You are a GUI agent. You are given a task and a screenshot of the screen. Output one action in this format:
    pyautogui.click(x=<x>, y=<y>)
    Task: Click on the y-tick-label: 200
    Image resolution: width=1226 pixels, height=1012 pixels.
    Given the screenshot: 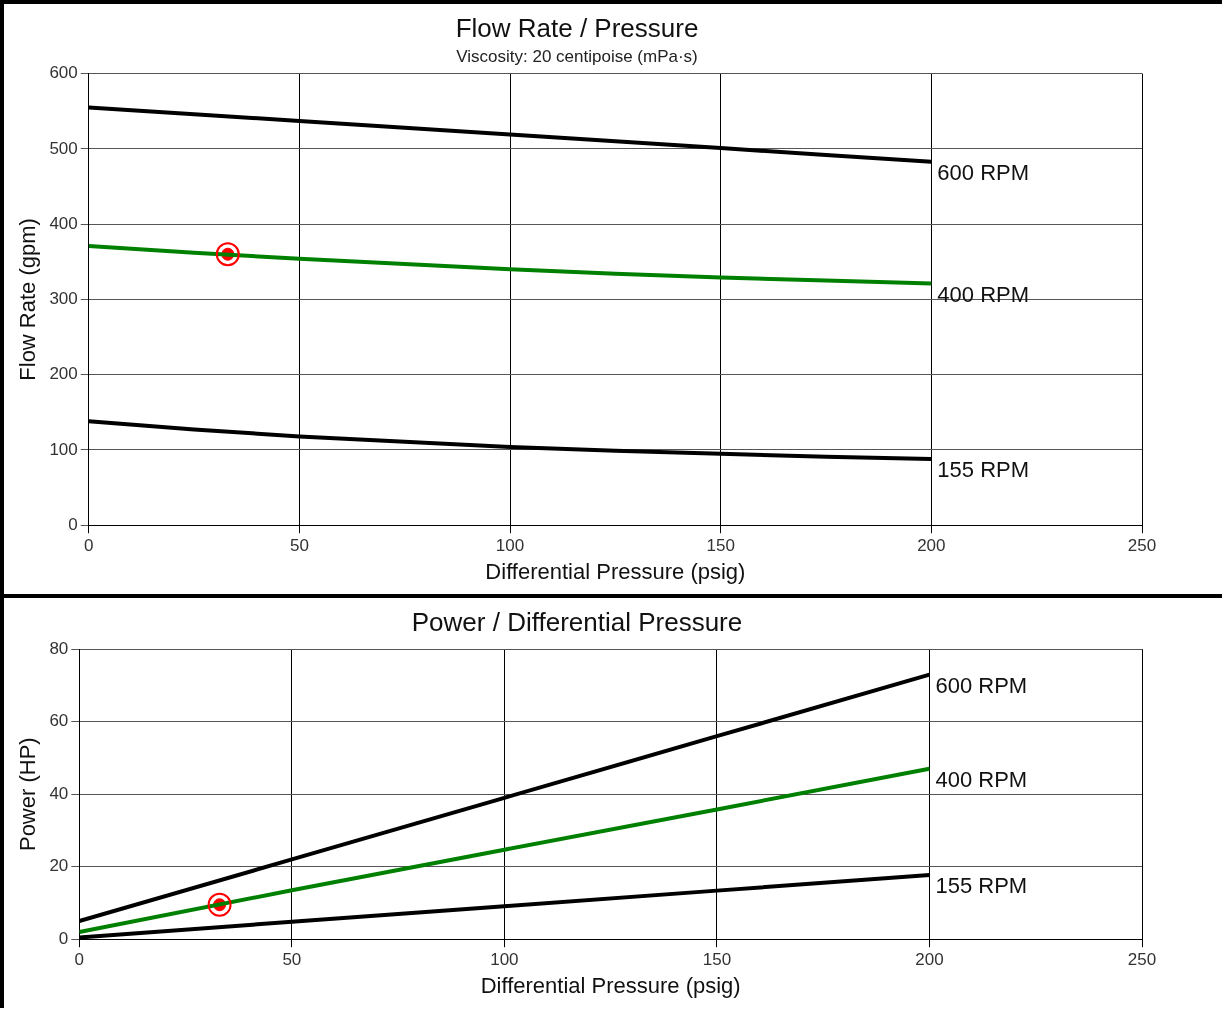 What is the action you would take?
    pyautogui.click(x=63, y=374)
    